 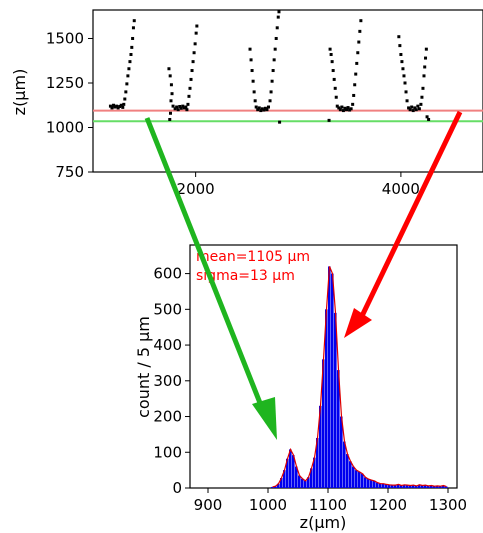 I want to click on top-ytick-label: 1250, so click(x=65, y=83).